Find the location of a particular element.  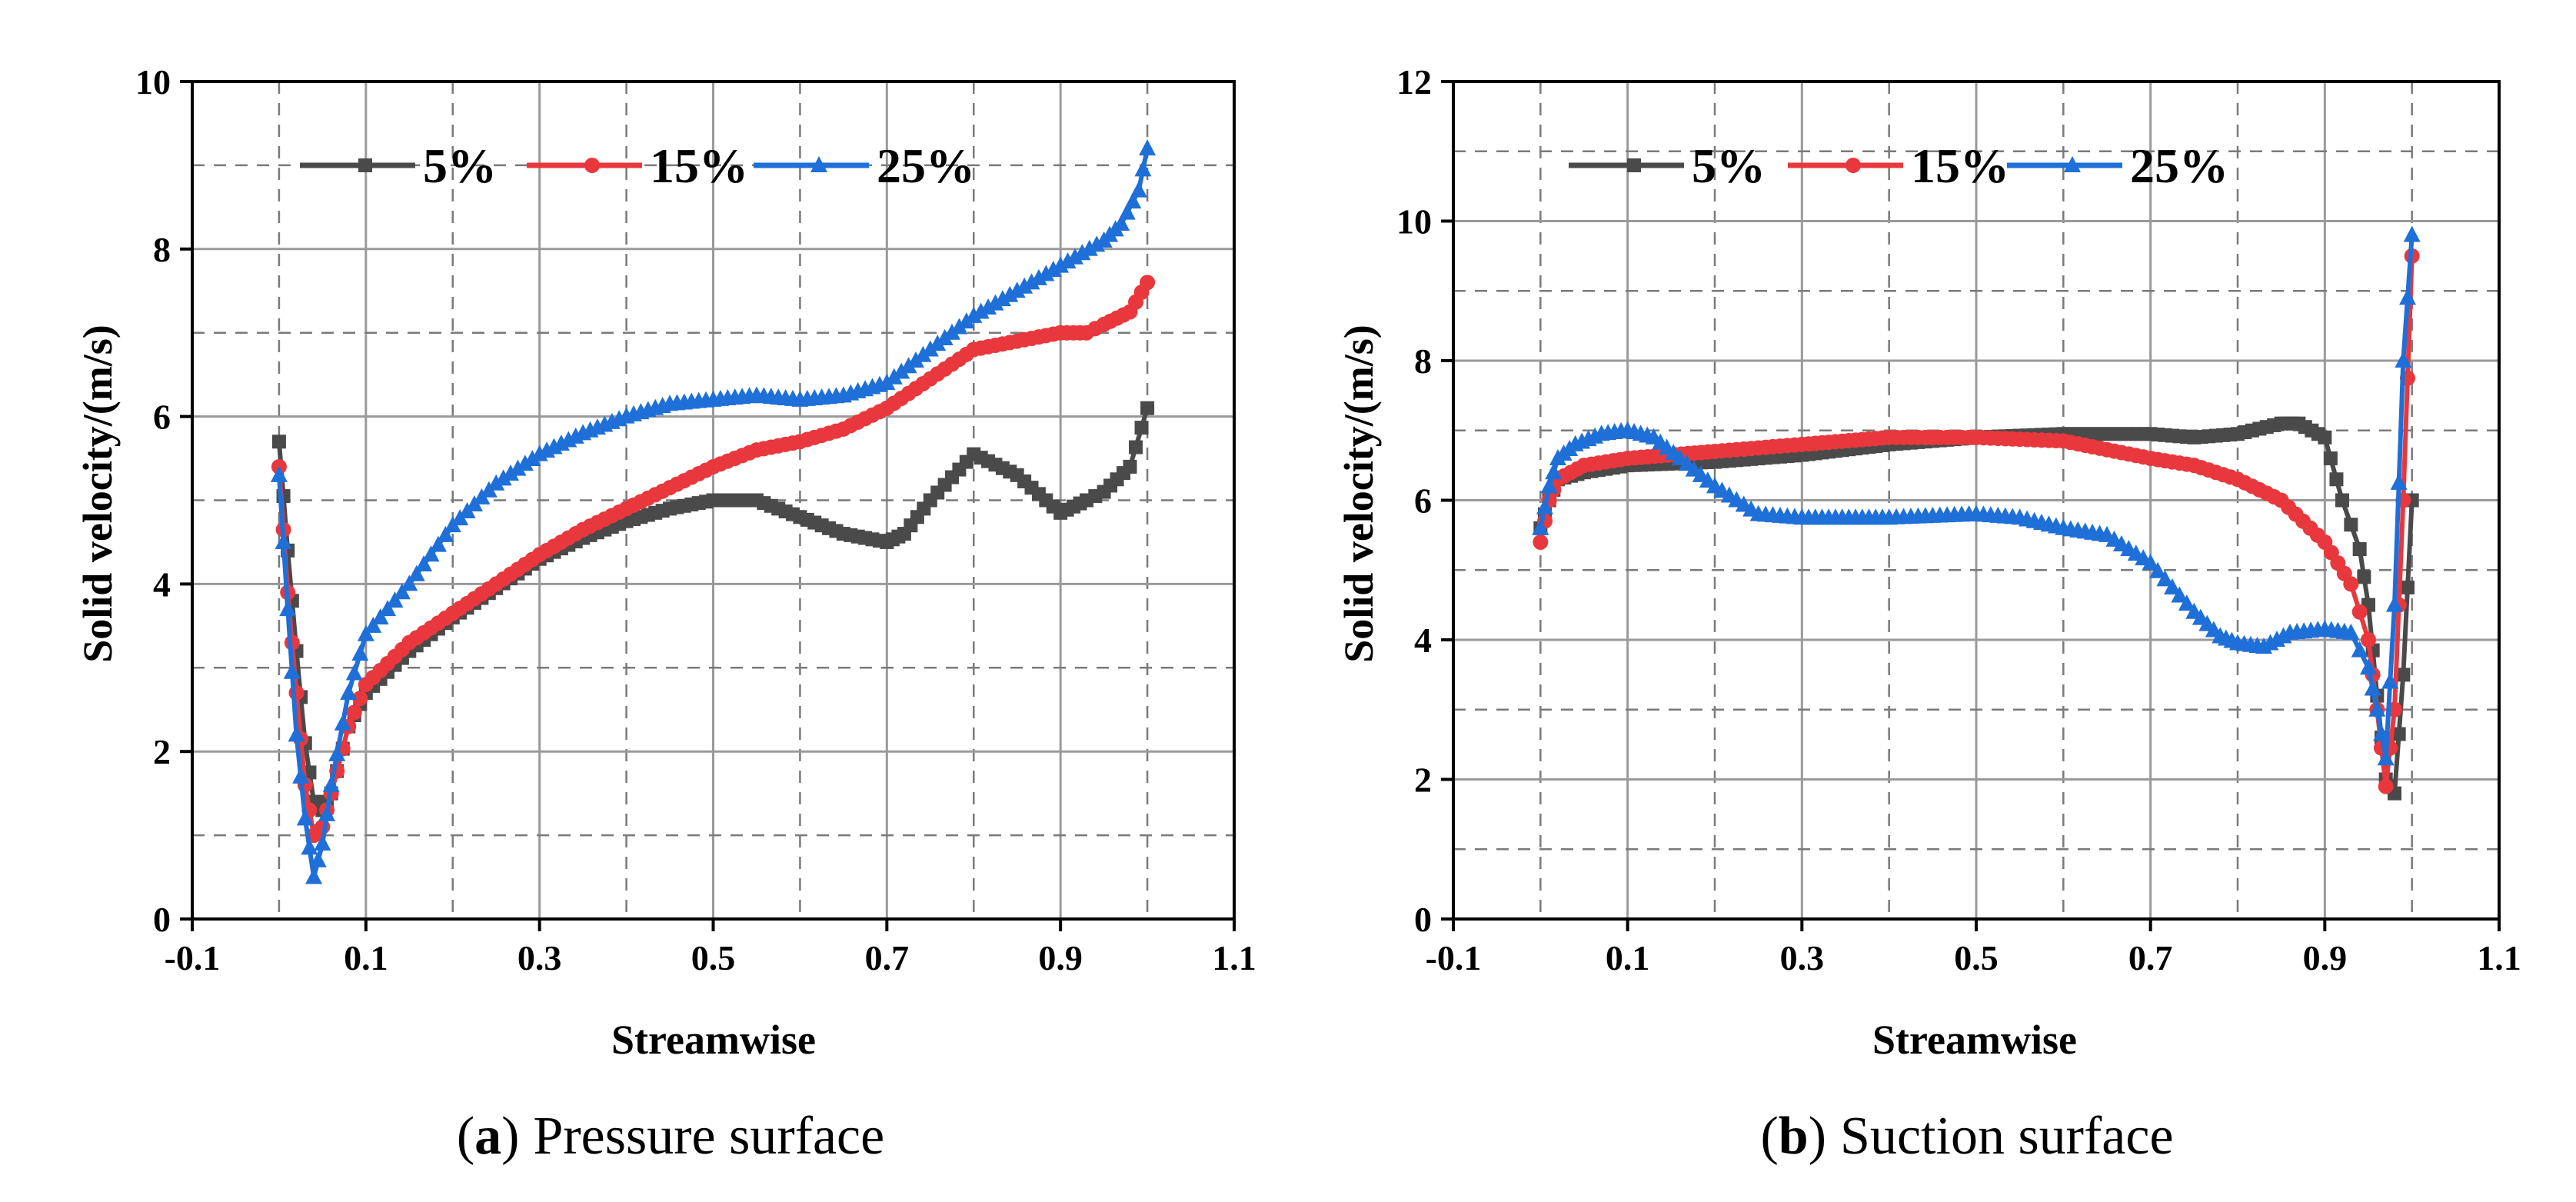

caption-text-b: Suction surface is located at coordinates (2007, 1136).